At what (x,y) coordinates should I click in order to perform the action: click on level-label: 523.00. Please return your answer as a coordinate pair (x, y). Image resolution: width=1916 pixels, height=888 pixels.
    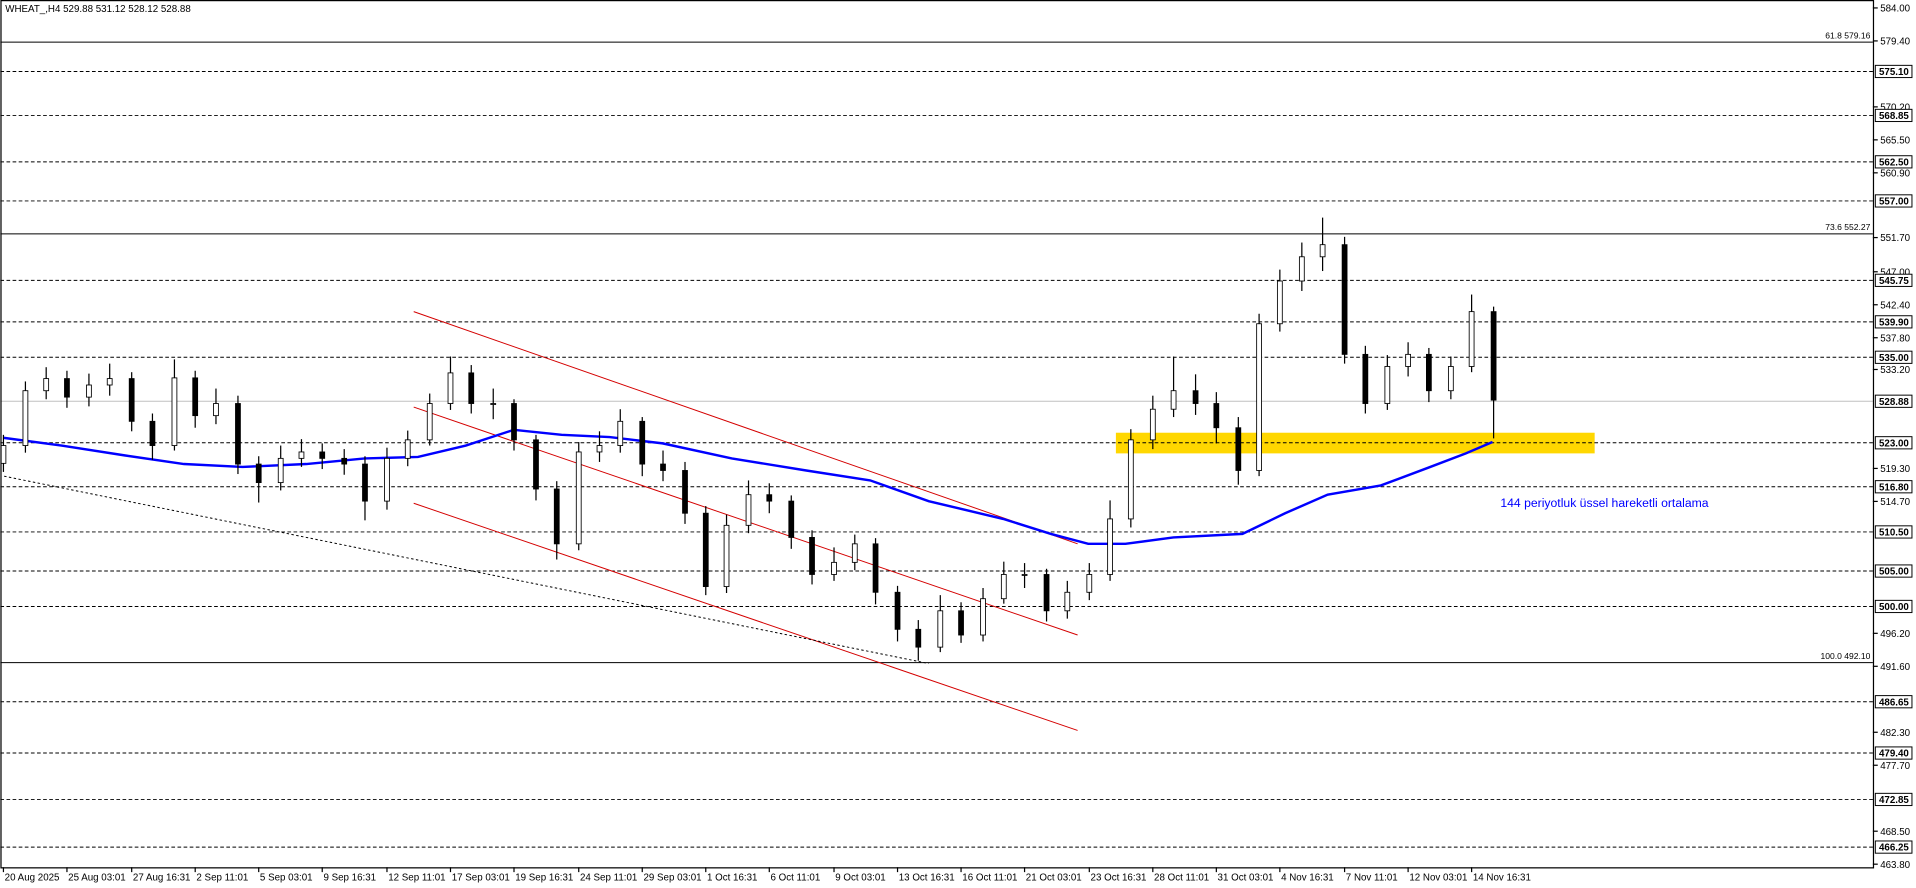
    Looking at the image, I should click on (1894, 443).